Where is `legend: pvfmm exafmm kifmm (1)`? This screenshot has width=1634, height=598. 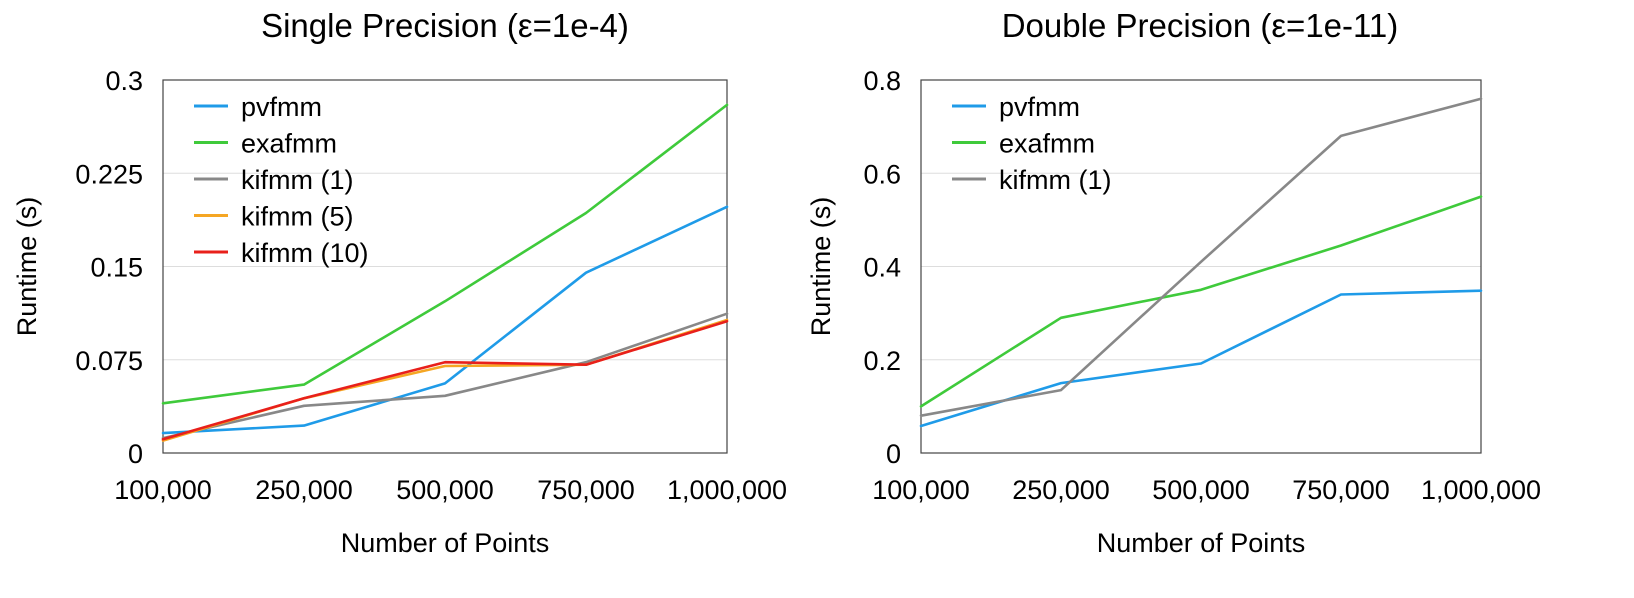
legend: pvfmm exafmm kifmm (1) is located at coordinates (1031, 143).